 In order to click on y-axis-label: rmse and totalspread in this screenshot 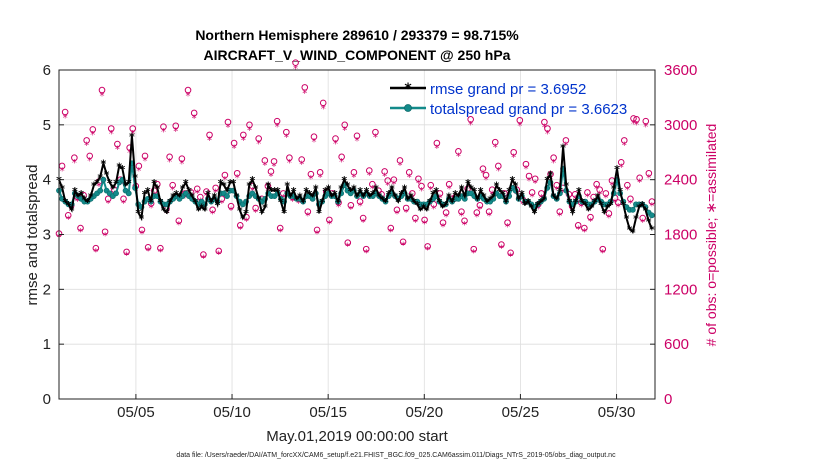, I will do `click(32, 235)`.